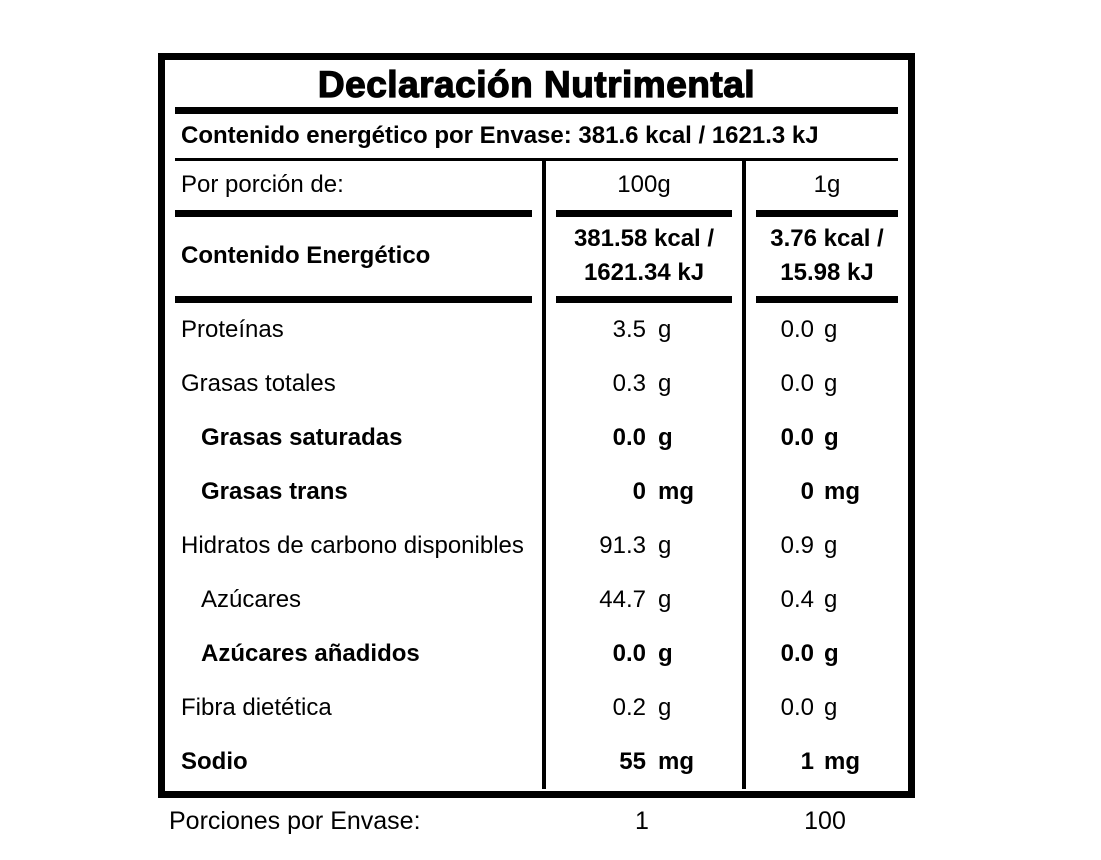  What do you see at coordinates (831, 383) in the screenshot?
I see `unit-grasas-totales-1g: g` at bounding box center [831, 383].